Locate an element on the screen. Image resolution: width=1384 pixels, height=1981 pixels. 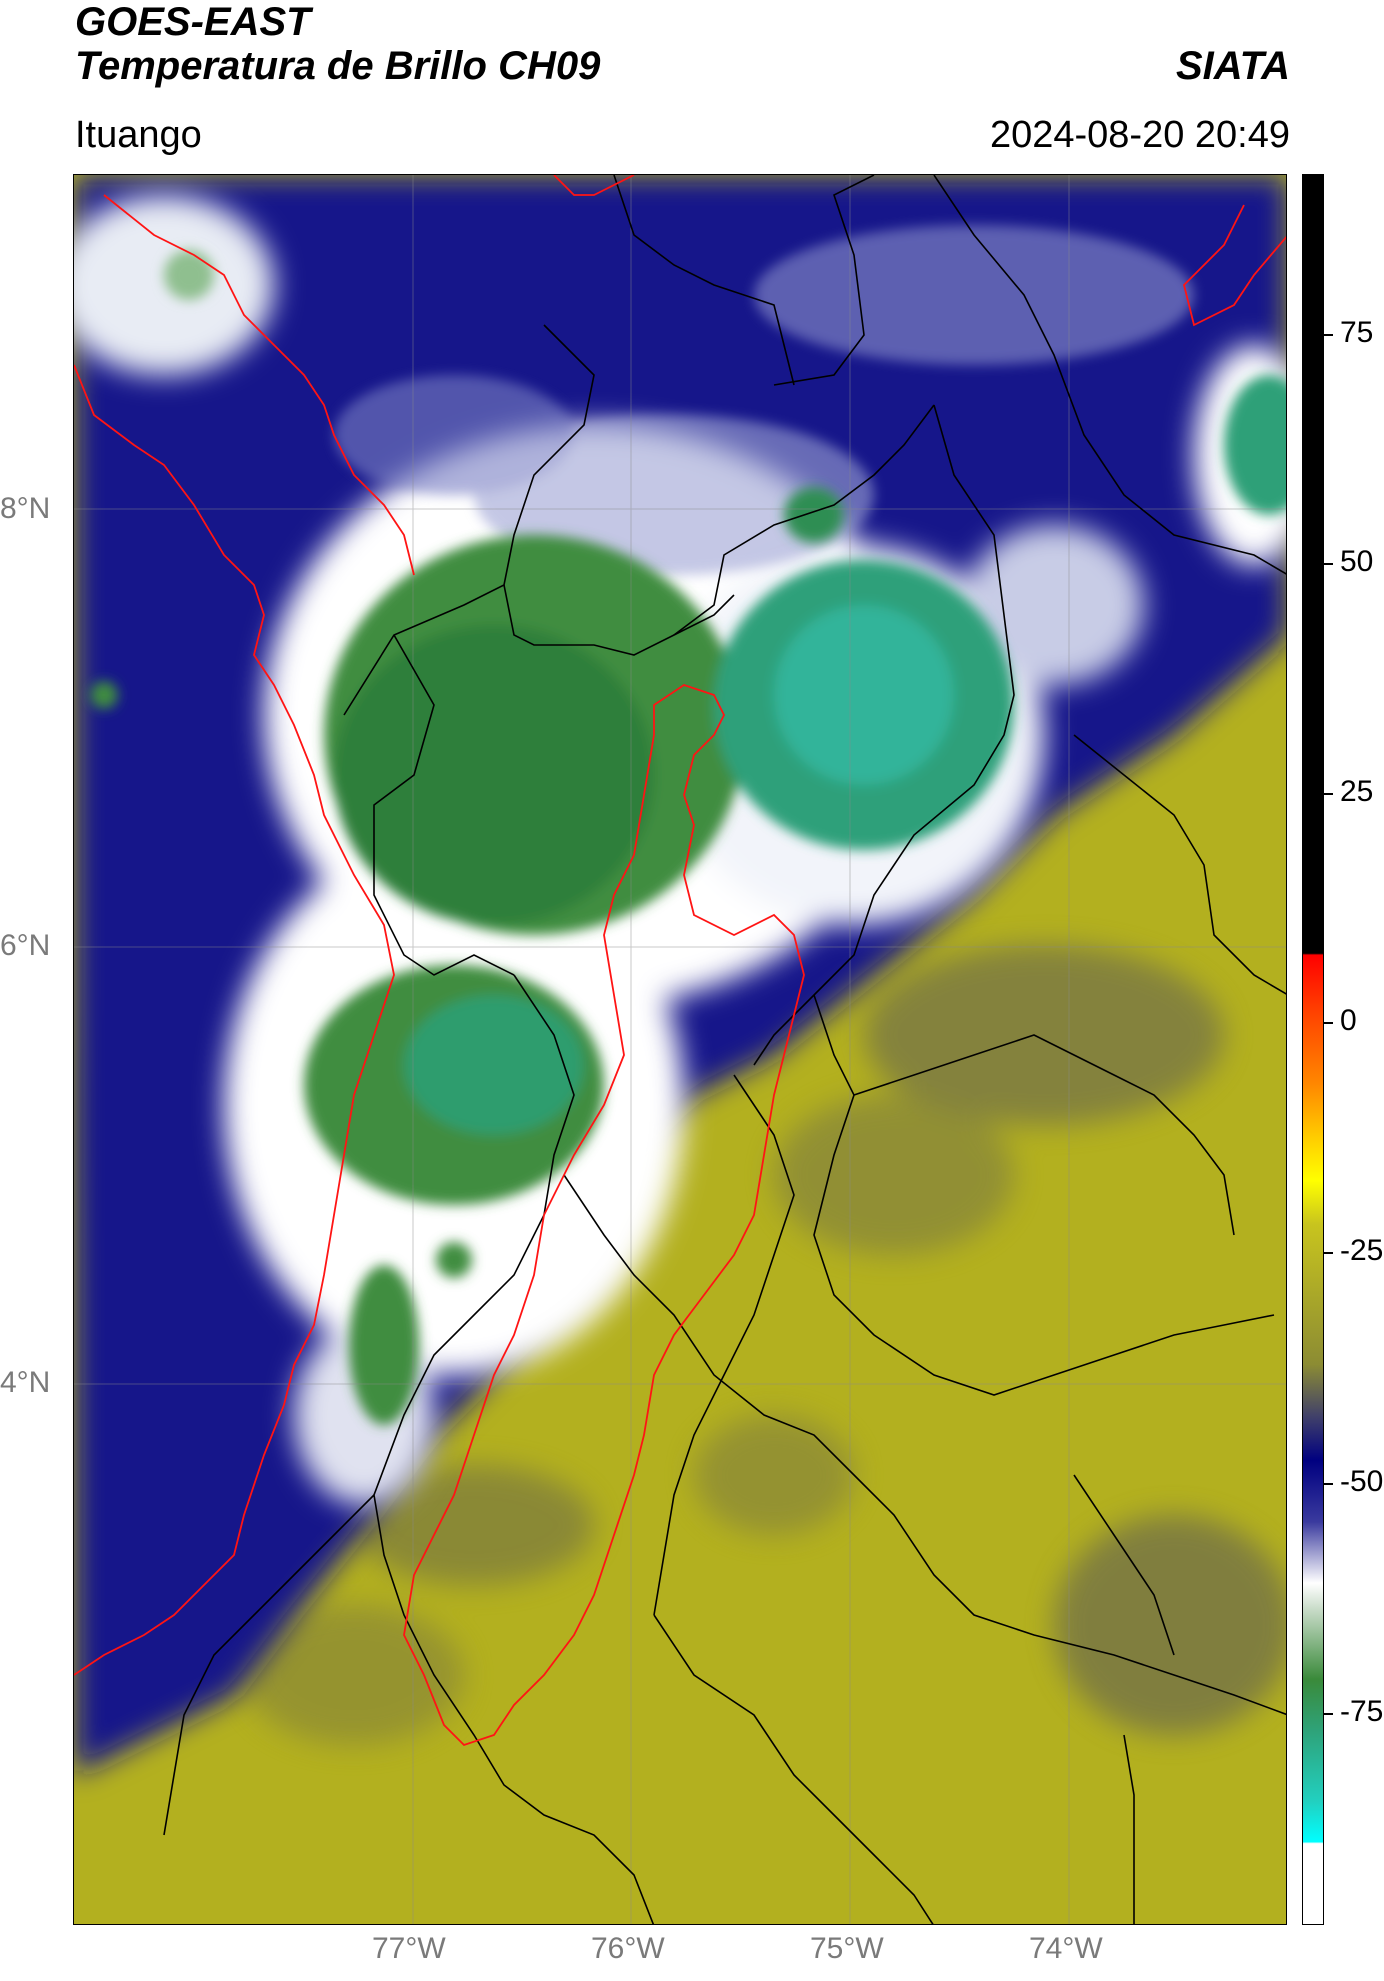
colorbar-tick-neg25 is located at coordinates (1328, 1253).